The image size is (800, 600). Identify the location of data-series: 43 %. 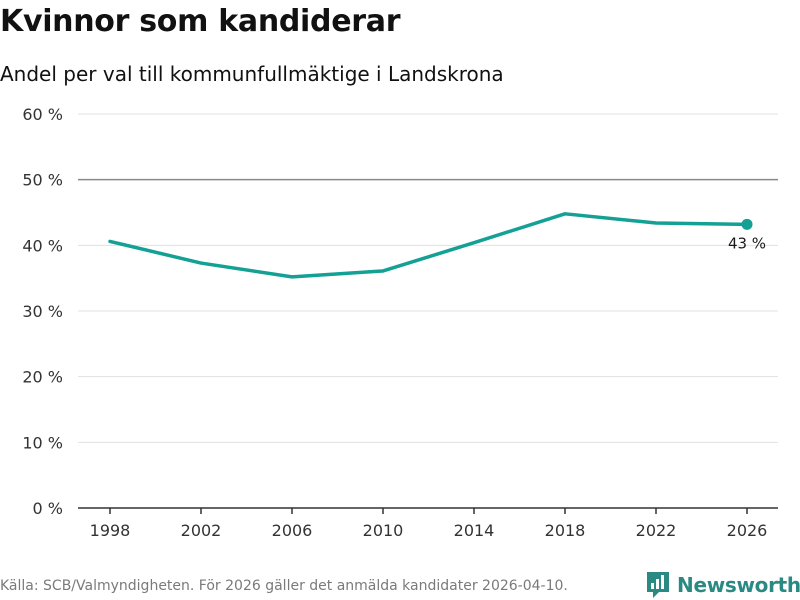
(437, 245).